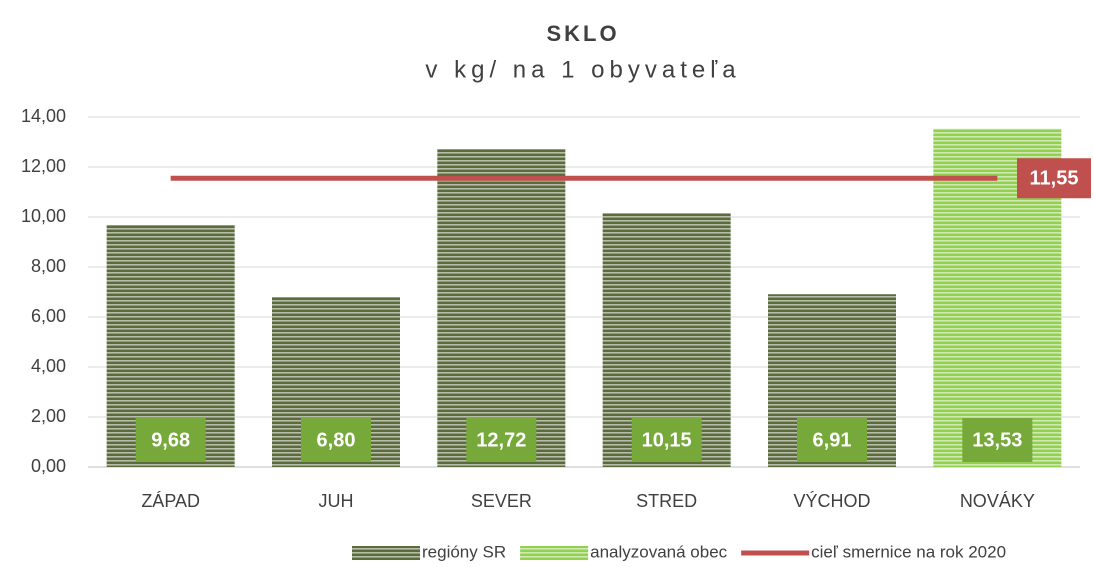 The height and width of the screenshot is (567, 1094). What do you see at coordinates (831, 501) in the screenshot?
I see `x-tick-label: VÝCHOD` at bounding box center [831, 501].